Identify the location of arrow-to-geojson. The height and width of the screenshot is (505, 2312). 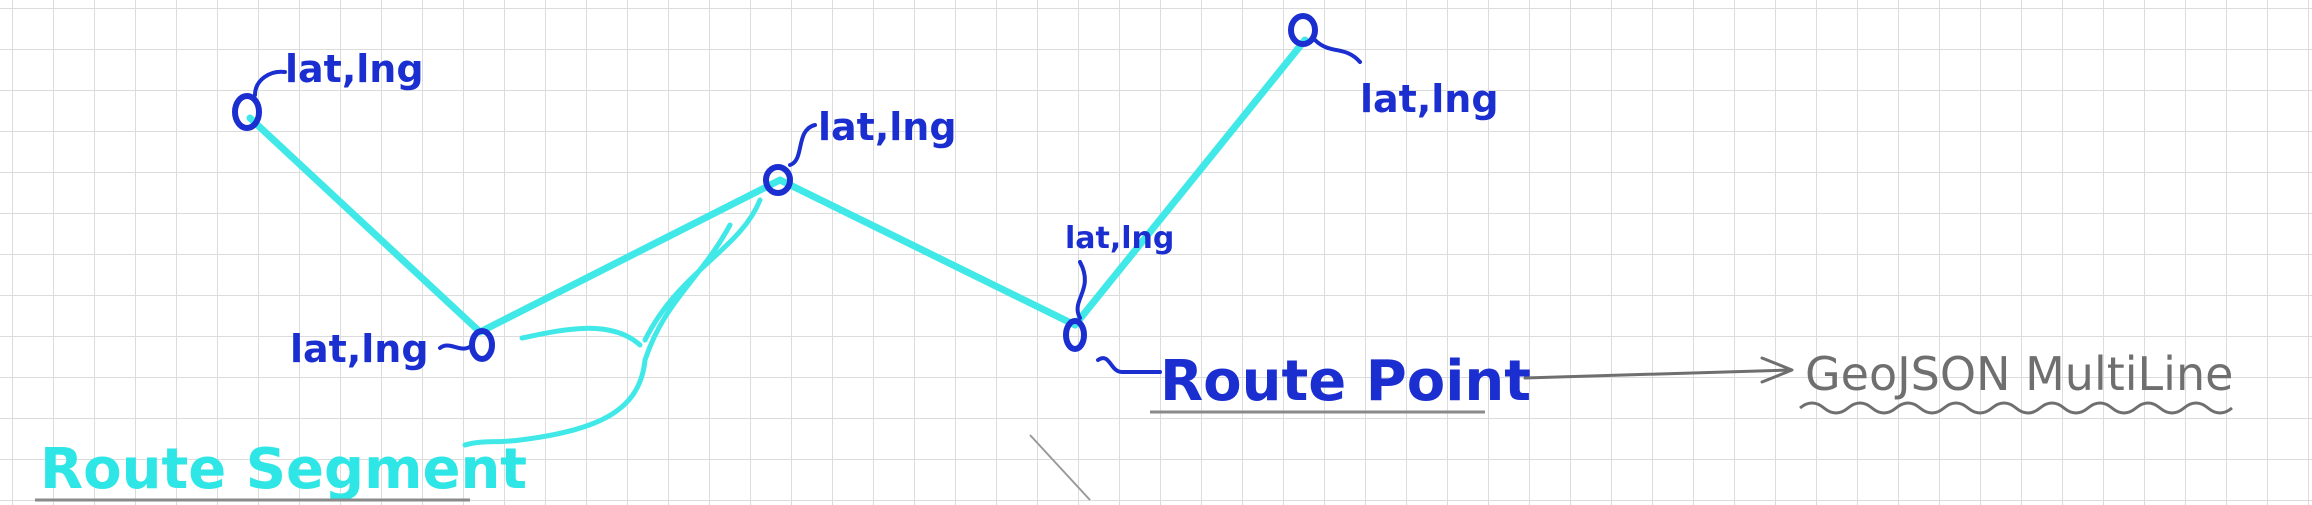
(1657, 374).